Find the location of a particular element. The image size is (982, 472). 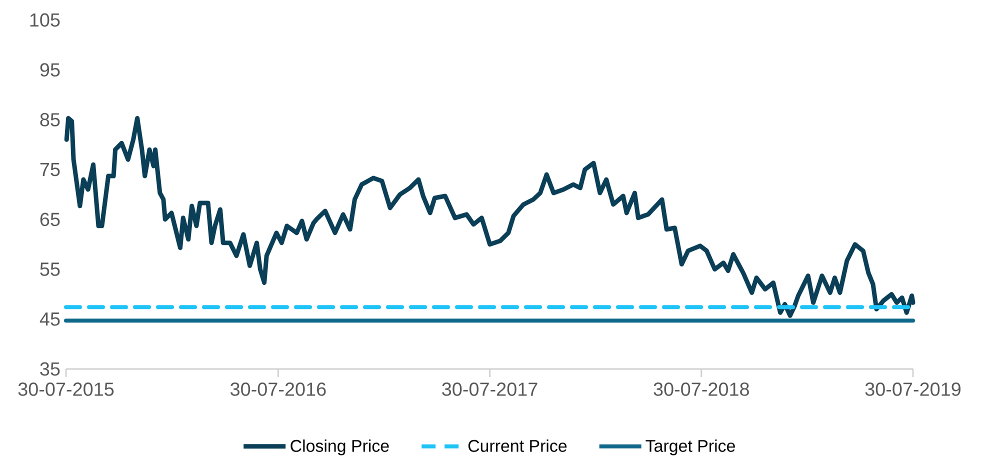

x-tick-label: 30-07-2016 is located at coordinates (278, 389).